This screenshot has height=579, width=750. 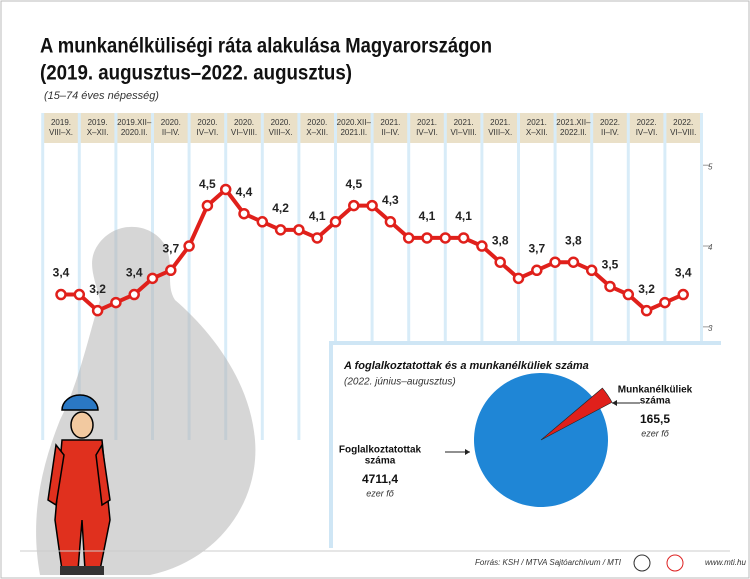 I want to click on x-tick-label: 2020. II–IV., so click(x=171, y=127).